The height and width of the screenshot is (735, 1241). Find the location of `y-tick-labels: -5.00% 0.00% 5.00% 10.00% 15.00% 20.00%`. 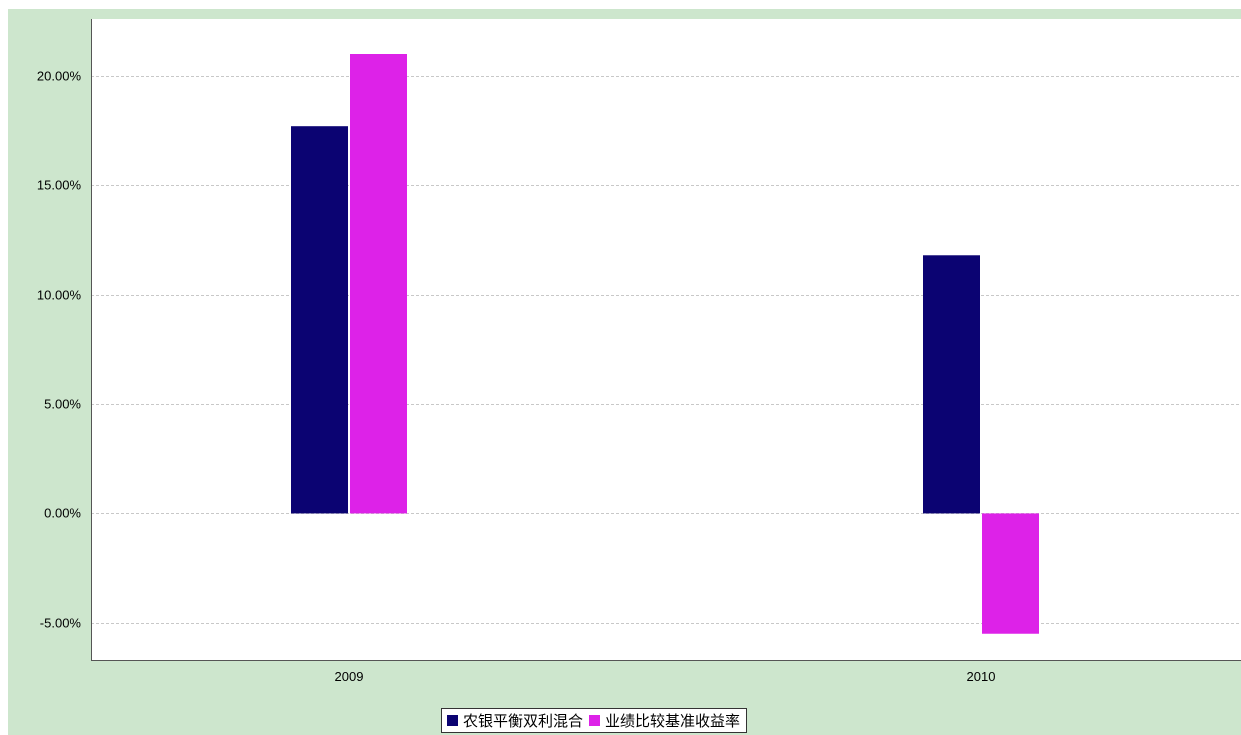

y-tick-labels: -5.00% 0.00% 5.00% 10.00% 15.00% 20.00% is located at coordinates (59, 350).